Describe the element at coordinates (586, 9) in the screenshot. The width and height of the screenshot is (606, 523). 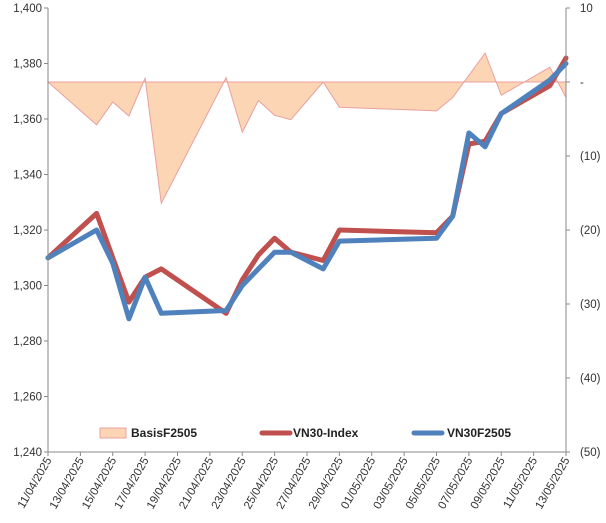
I see `right-tick-label: 10` at that location.